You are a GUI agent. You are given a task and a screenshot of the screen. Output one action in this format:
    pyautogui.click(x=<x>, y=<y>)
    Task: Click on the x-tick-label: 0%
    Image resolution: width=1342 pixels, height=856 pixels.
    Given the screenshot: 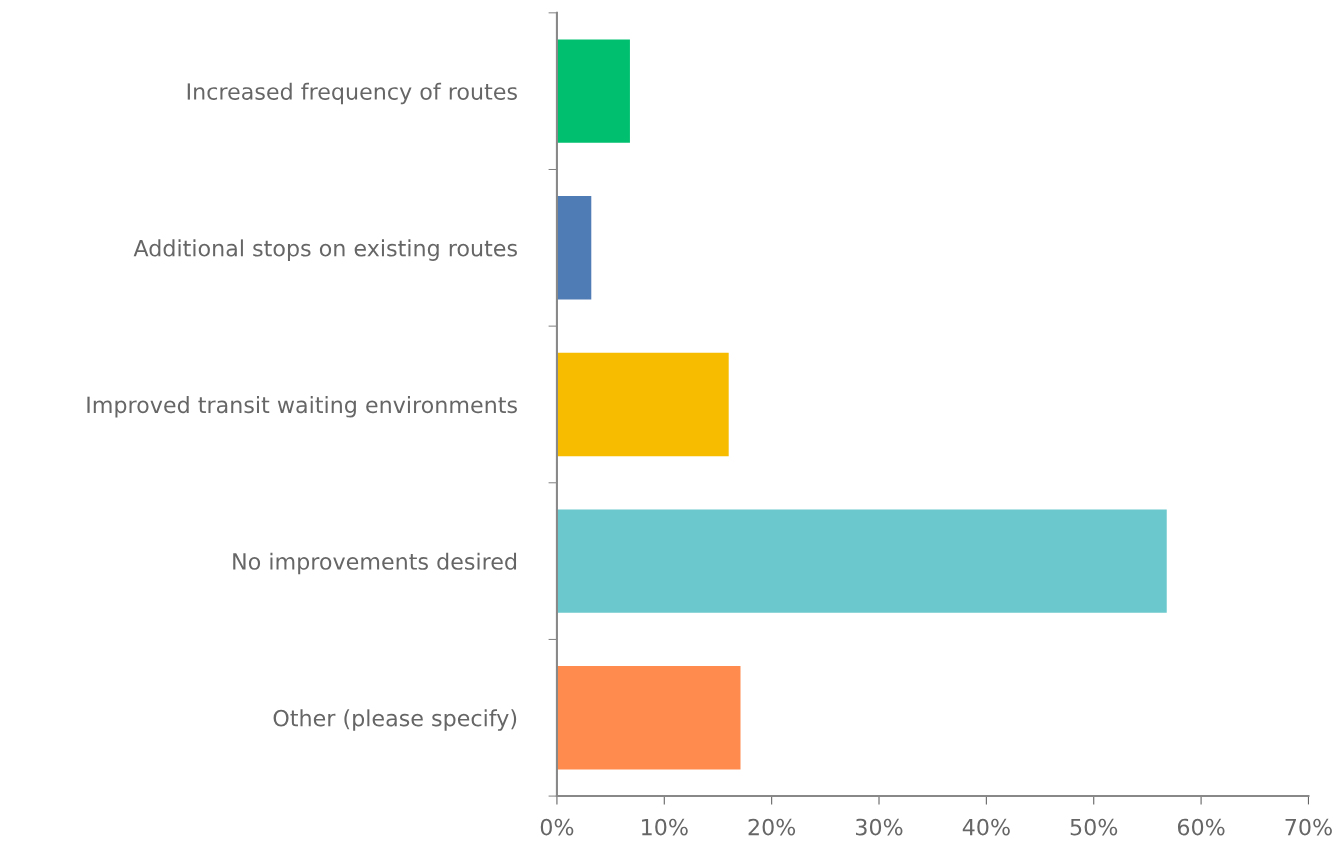 What is the action you would take?
    pyautogui.click(x=557, y=827)
    